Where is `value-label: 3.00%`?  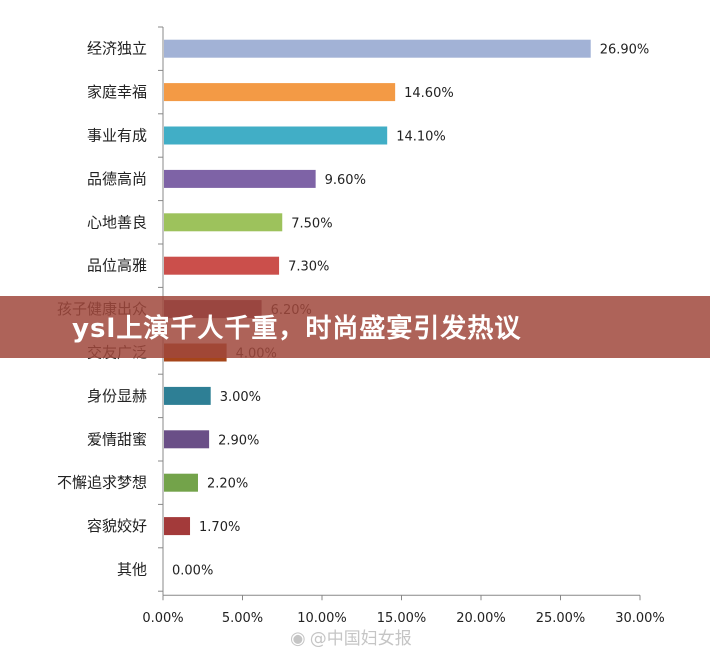
value-label: 3.00% is located at coordinates (240, 397).